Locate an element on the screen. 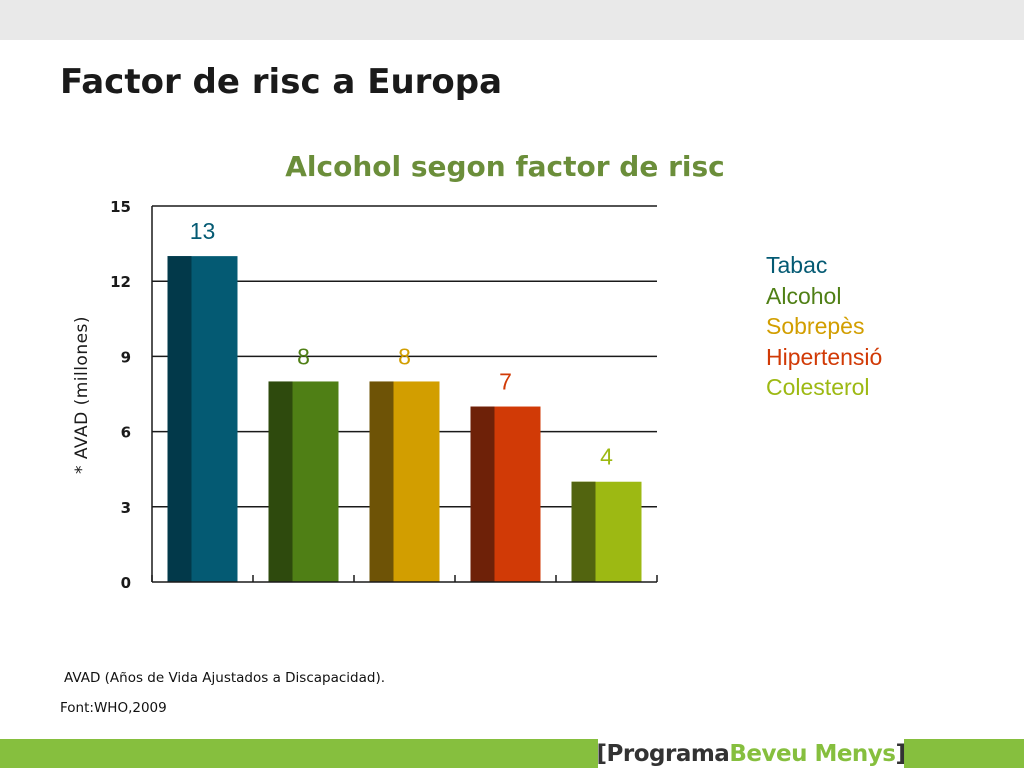  brand-word-beveu-menys: Beveu Menys is located at coordinates (812, 753).